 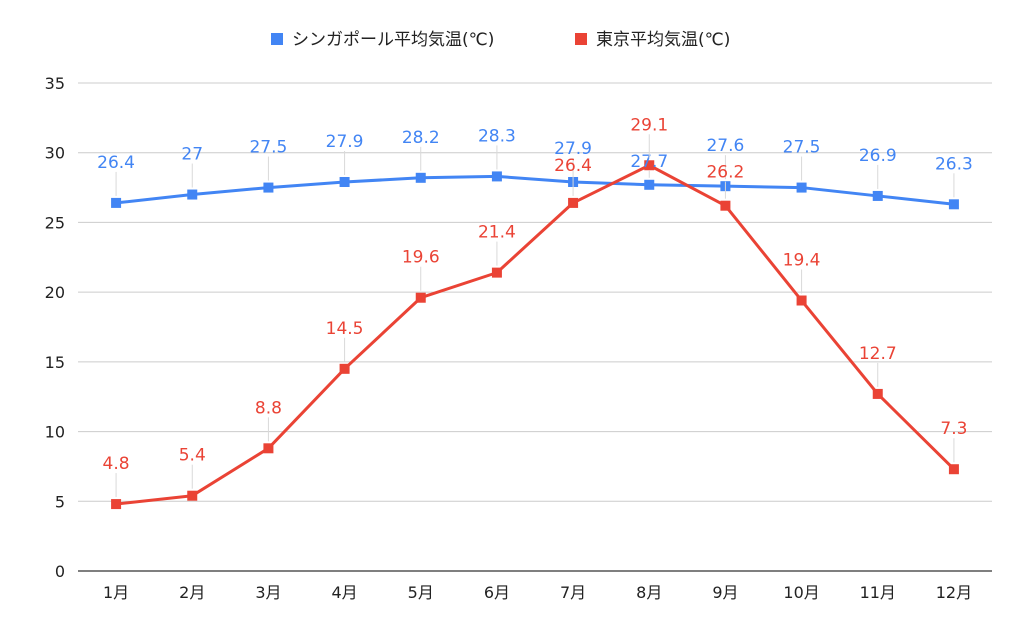 I want to click on y-tick-label: 35, so click(x=55, y=83).